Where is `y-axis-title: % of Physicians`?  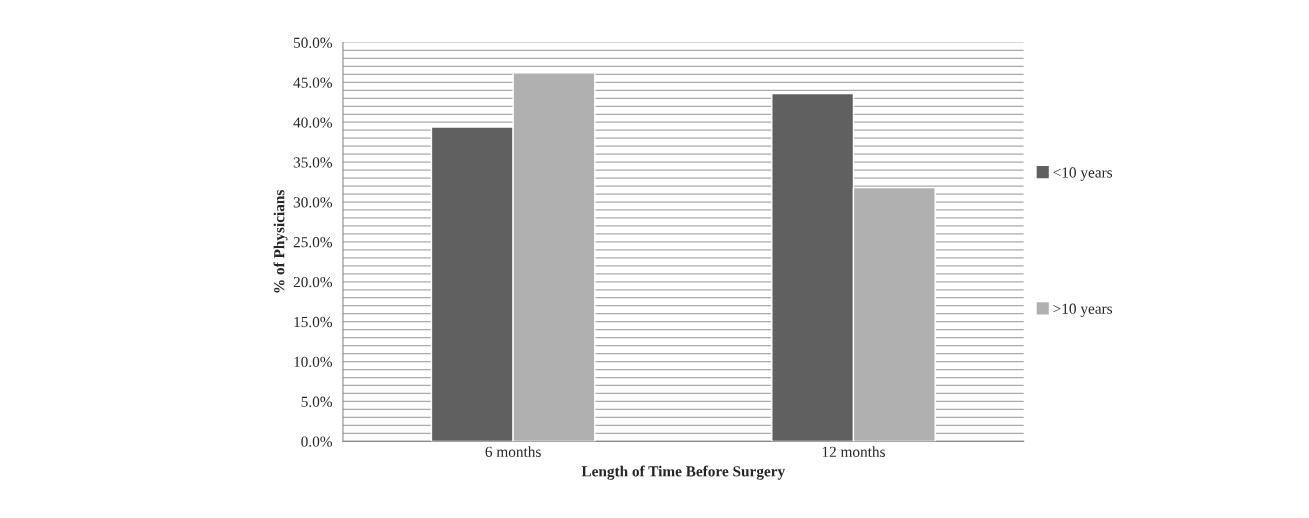 y-axis-title: % of Physicians is located at coordinates (280, 241).